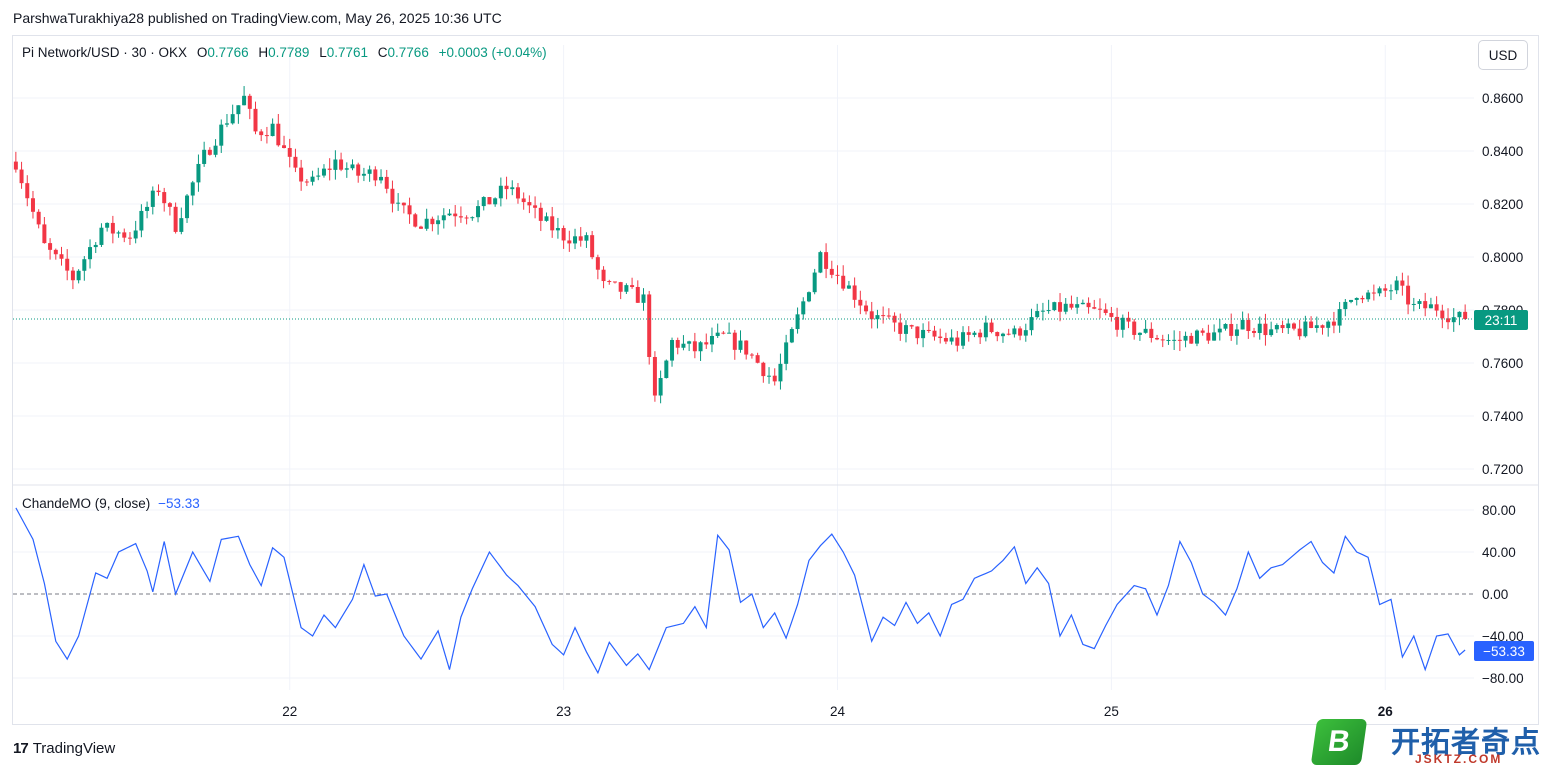 The image size is (1553, 772). Describe the element at coordinates (289, 52) in the screenshot. I see `high-value: 0.7789` at that location.